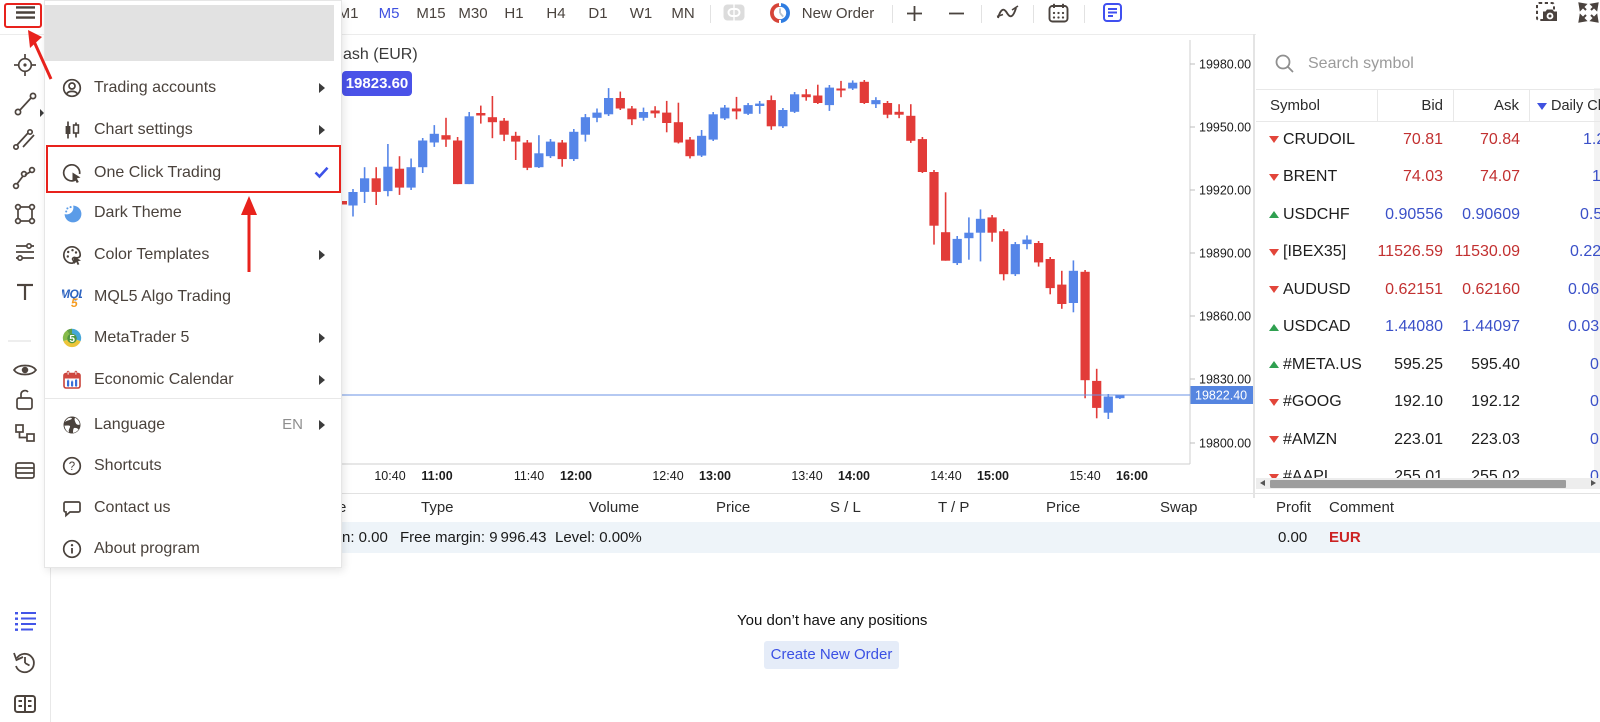 This screenshot has width=1600, height=722. I want to click on svg-text: MQL, so click(72, 294).